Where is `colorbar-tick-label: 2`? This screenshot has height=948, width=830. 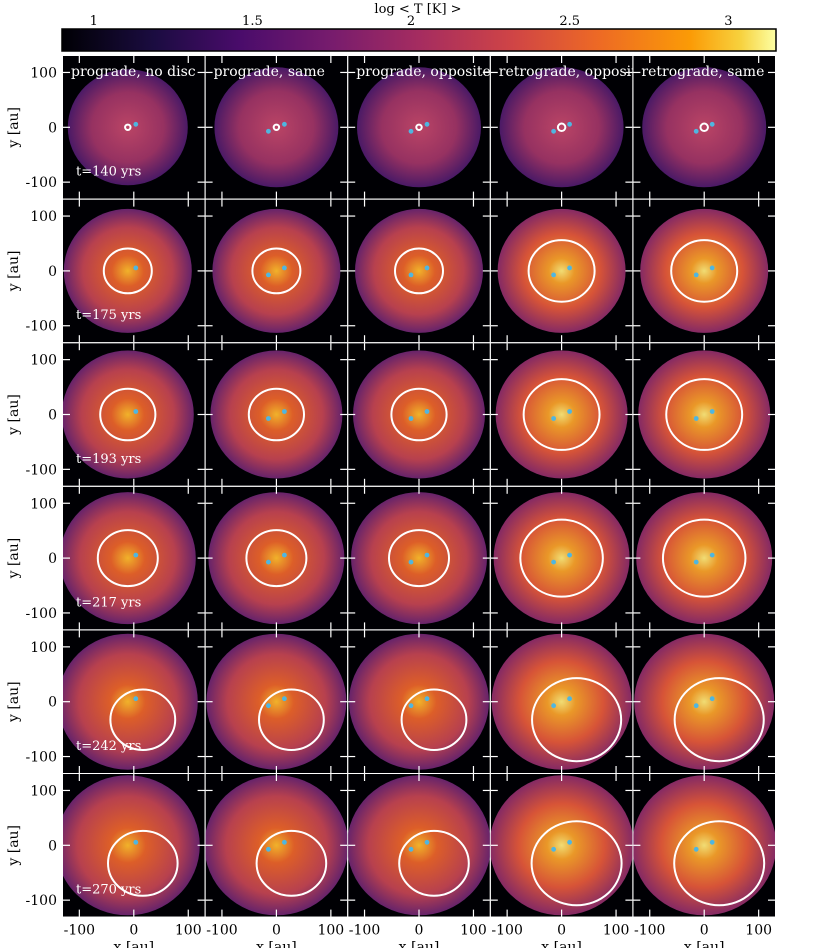
colorbar-tick-label: 2 is located at coordinates (411, 21).